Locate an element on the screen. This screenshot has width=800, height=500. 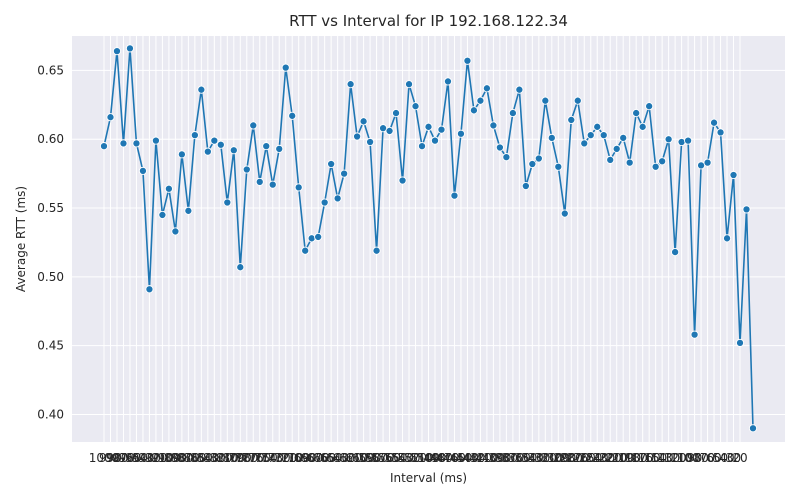
x-tick-label: 860 is located at coordinates (194, 458).